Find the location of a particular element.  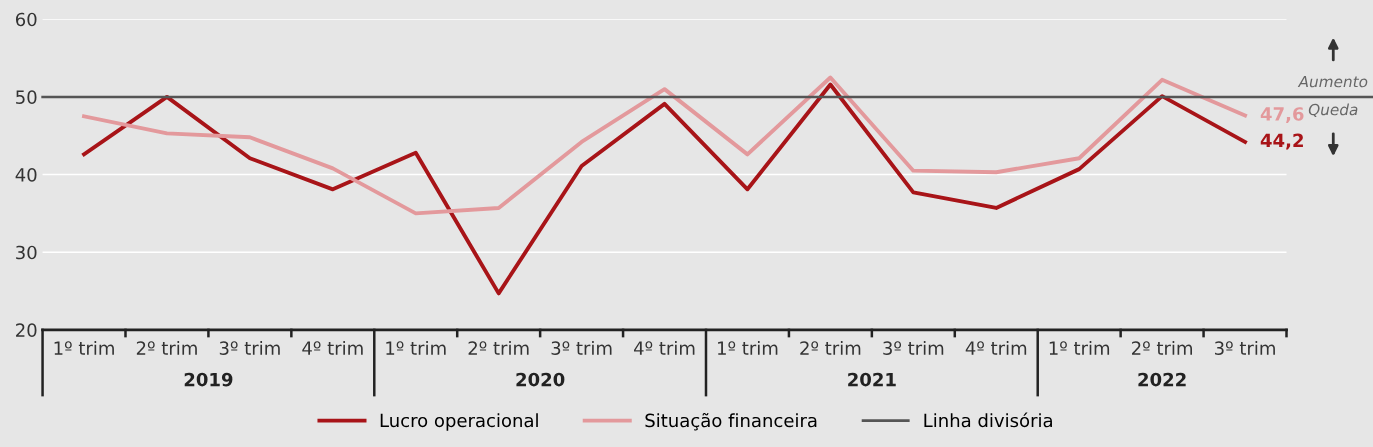

text: 2019 is located at coordinates (208, 379).